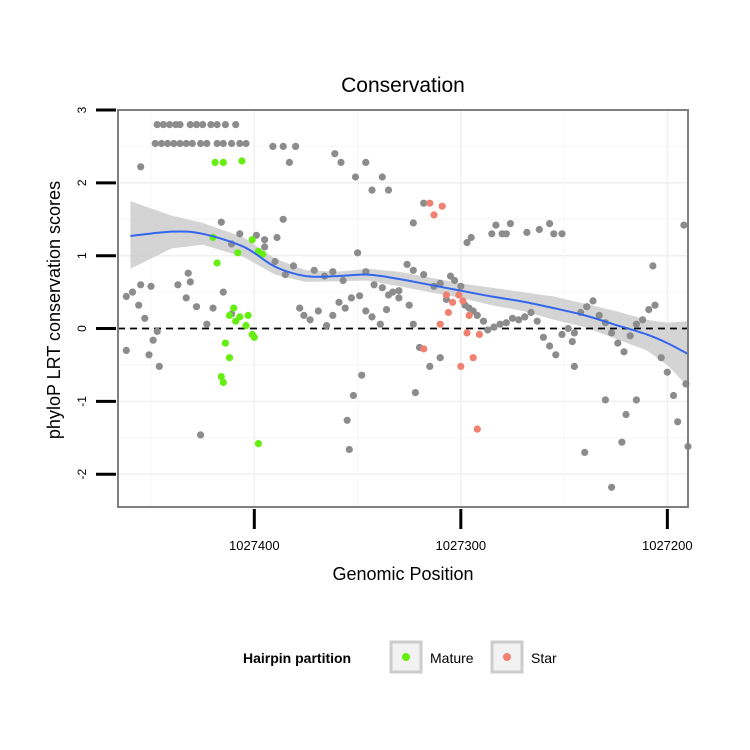 The height and width of the screenshot is (750, 750). I want to click on y-tick-label: 3, so click(82, 109).